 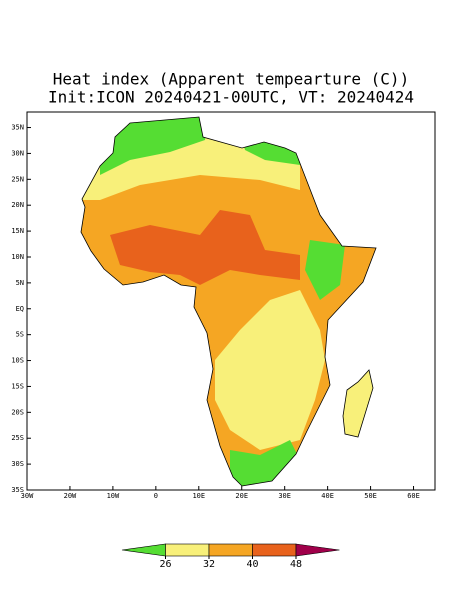 What do you see at coordinates (17, 153) in the screenshot?
I see `y-tick-label: 30N` at bounding box center [17, 153].